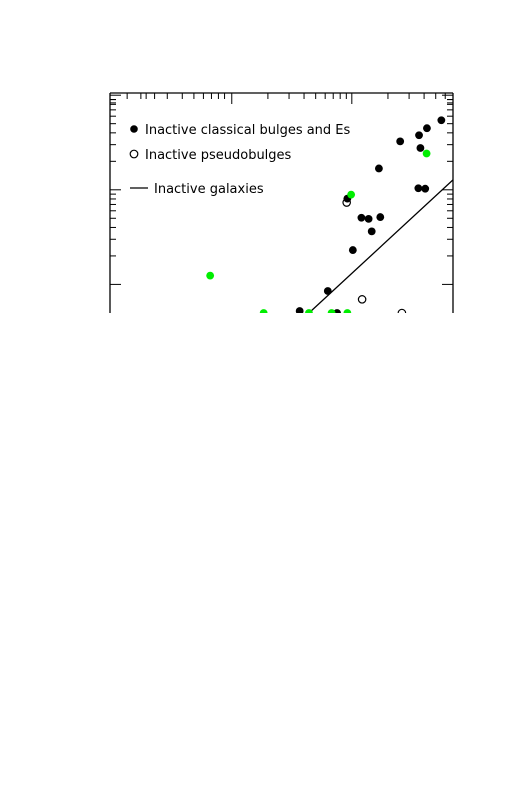 This screenshot has height=797, width=511. I want to click on fit-line-group, so click(380, 246).